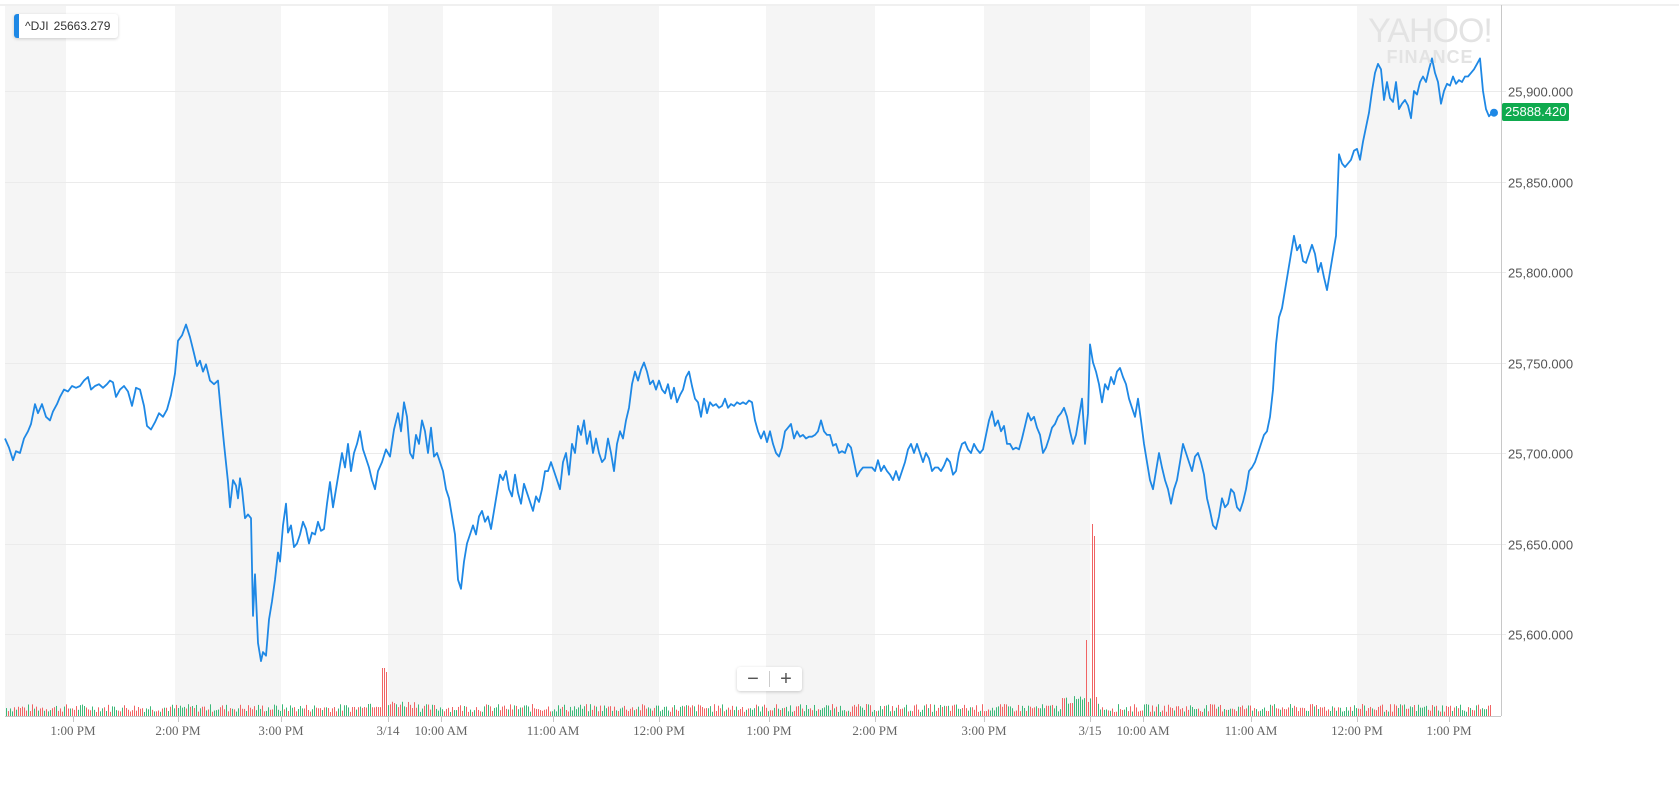  I want to click on legend-series: ^DJI 25663.279, so click(66, 26).